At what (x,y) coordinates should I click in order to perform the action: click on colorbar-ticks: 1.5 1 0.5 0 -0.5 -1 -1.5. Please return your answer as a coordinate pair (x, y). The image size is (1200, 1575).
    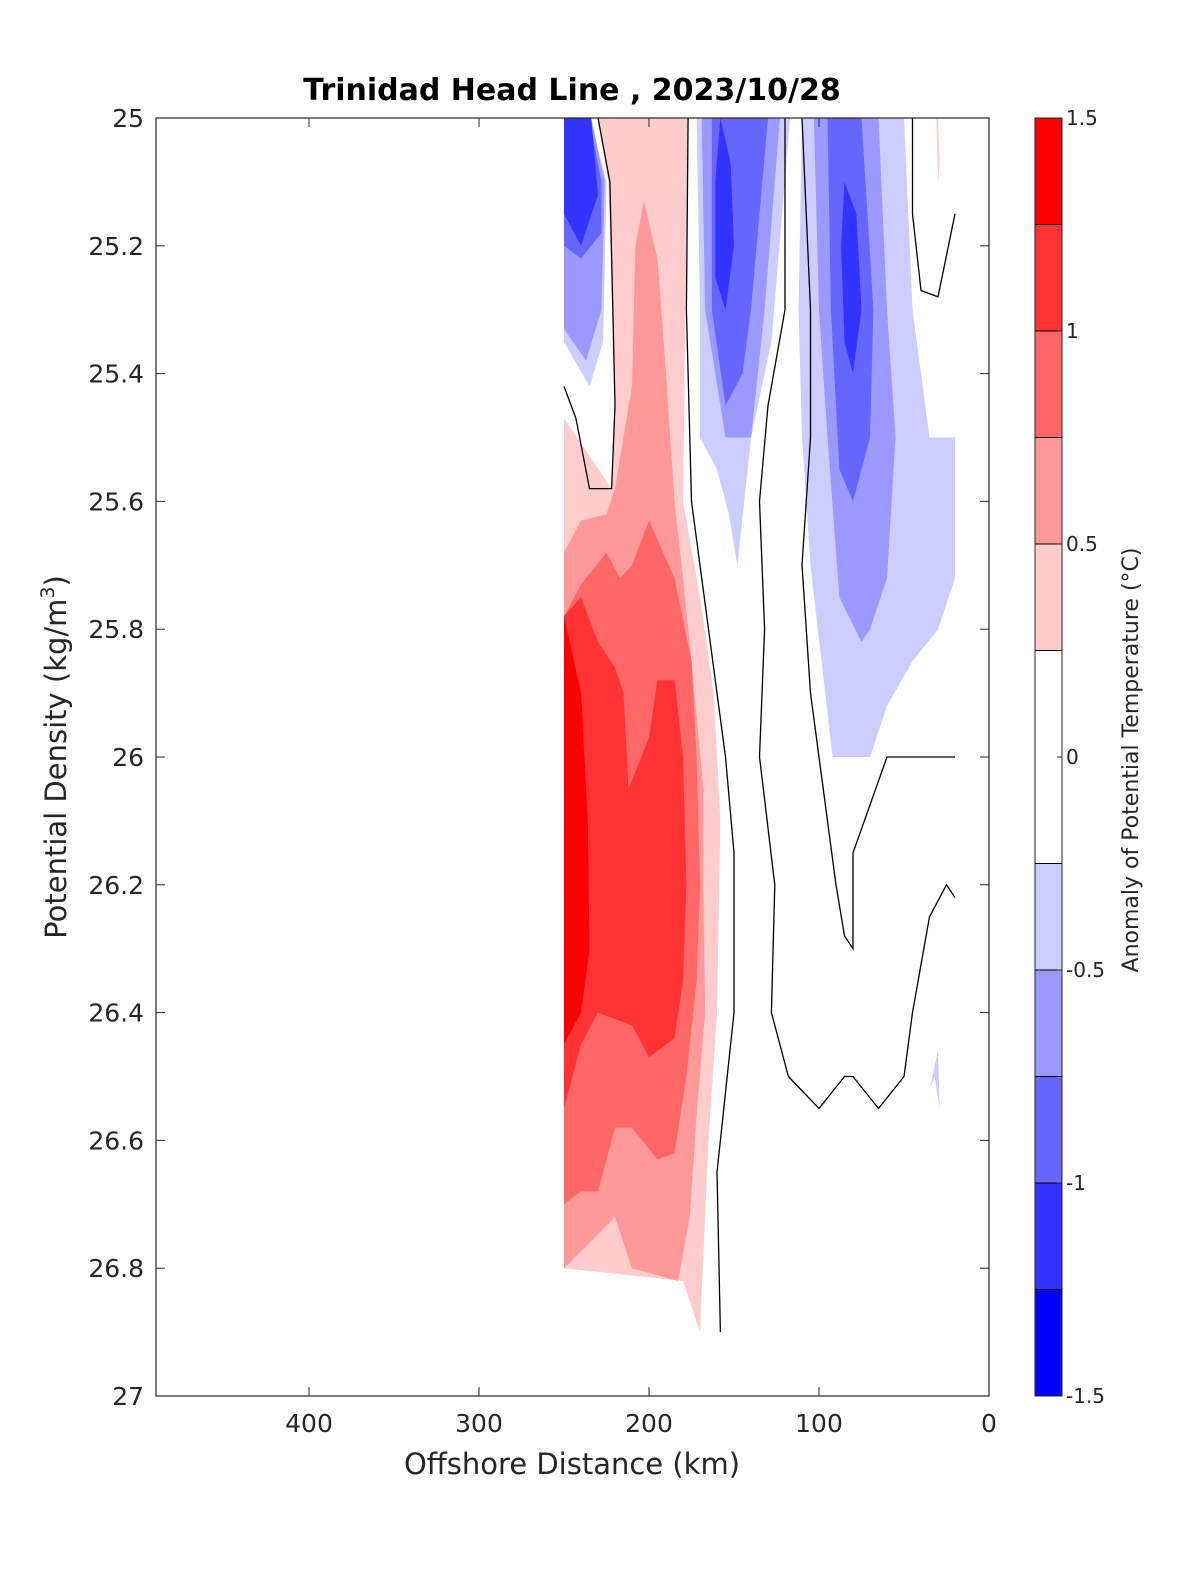
    Looking at the image, I should click on (1081, 757).